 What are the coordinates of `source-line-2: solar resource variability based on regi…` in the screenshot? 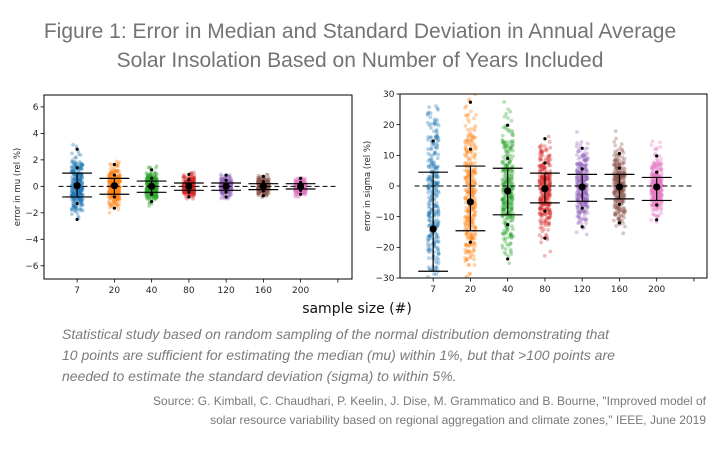 It's located at (458, 420).